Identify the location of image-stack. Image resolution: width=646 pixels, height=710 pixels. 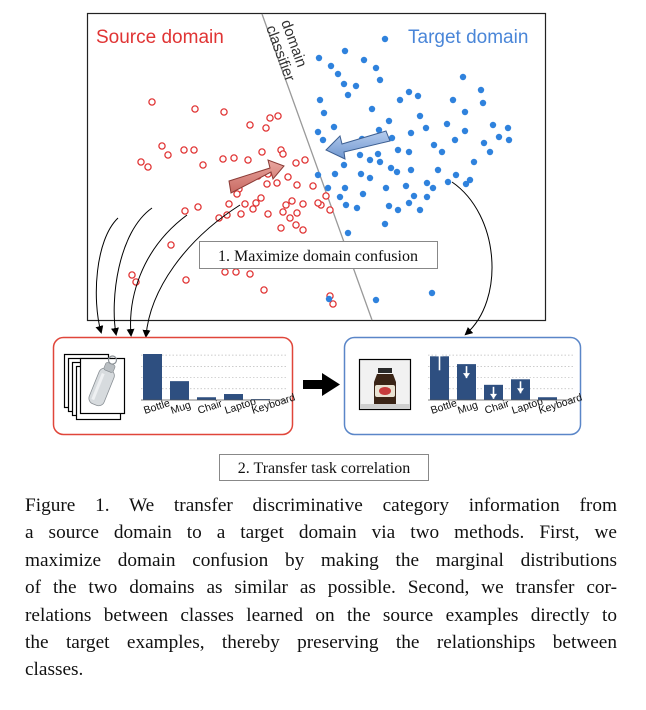
(94, 387).